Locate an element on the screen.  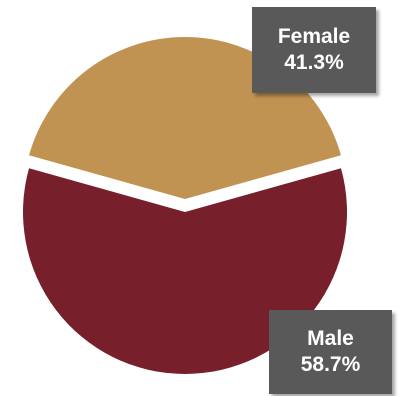
male-value-text: 58.7% is located at coordinates (330, 364).